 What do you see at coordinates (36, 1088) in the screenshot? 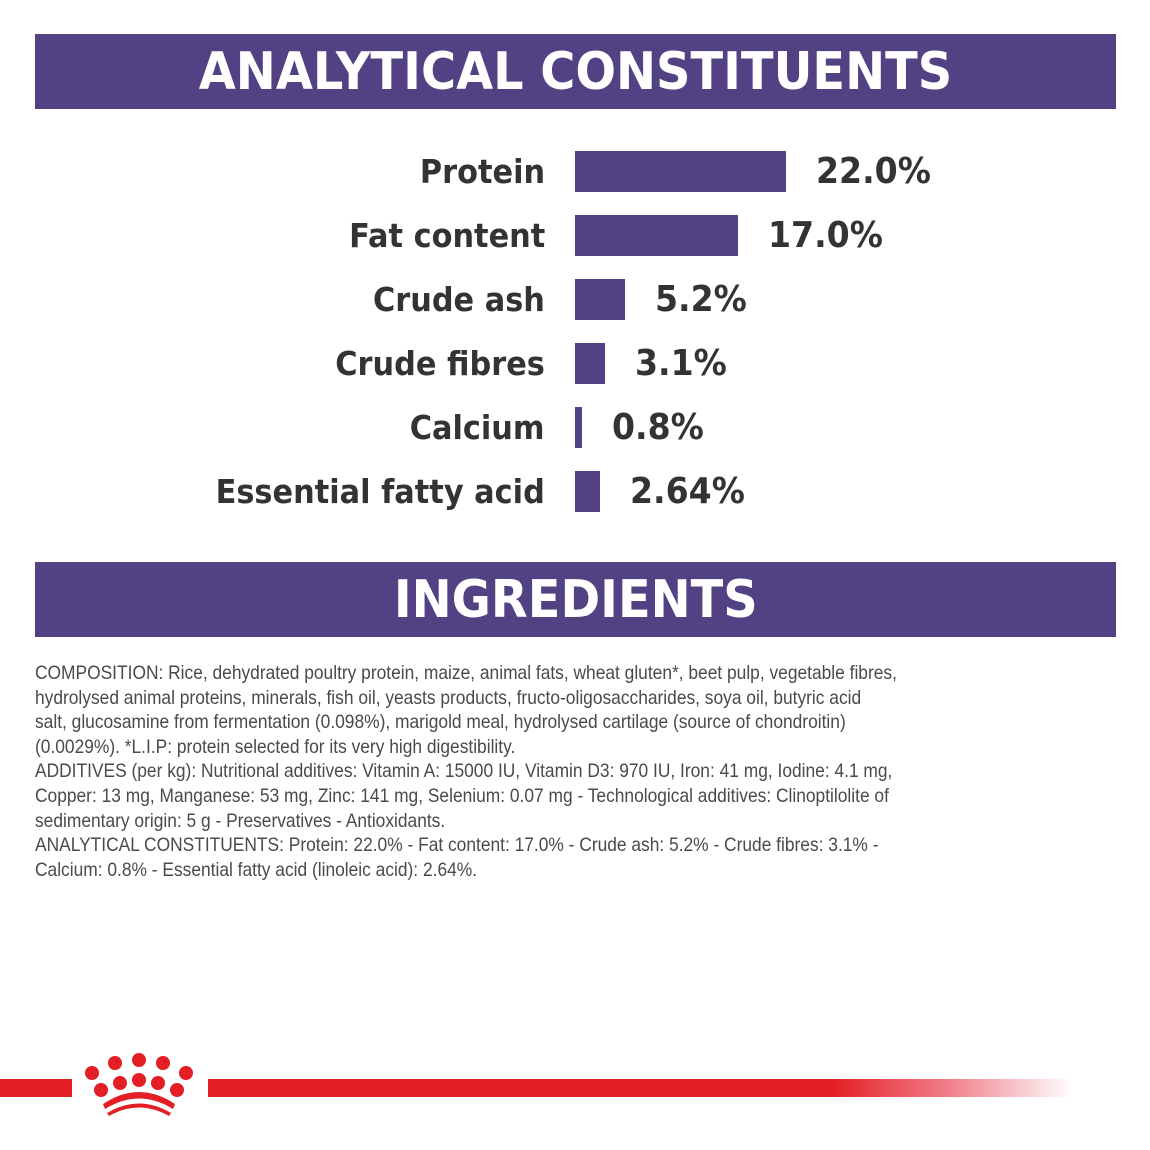
I see `footer-red-line-left` at bounding box center [36, 1088].